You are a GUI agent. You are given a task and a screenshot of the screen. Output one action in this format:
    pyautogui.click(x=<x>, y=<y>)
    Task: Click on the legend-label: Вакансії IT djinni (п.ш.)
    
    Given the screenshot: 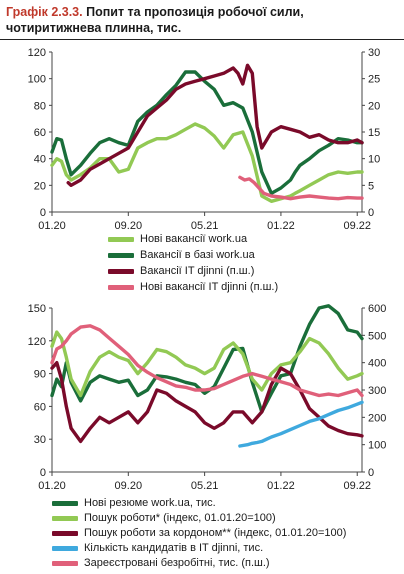 What is the action you would take?
    pyautogui.click(x=197, y=271)
    